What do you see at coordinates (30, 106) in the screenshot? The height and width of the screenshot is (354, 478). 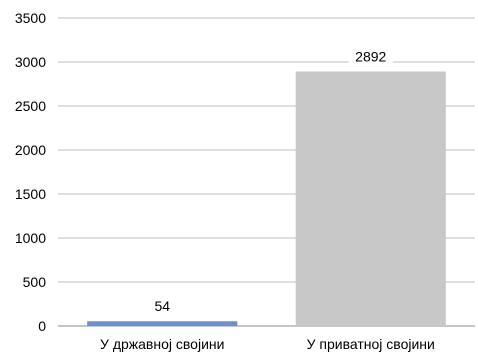 I see `y-tick-label: 2500` at bounding box center [30, 106].